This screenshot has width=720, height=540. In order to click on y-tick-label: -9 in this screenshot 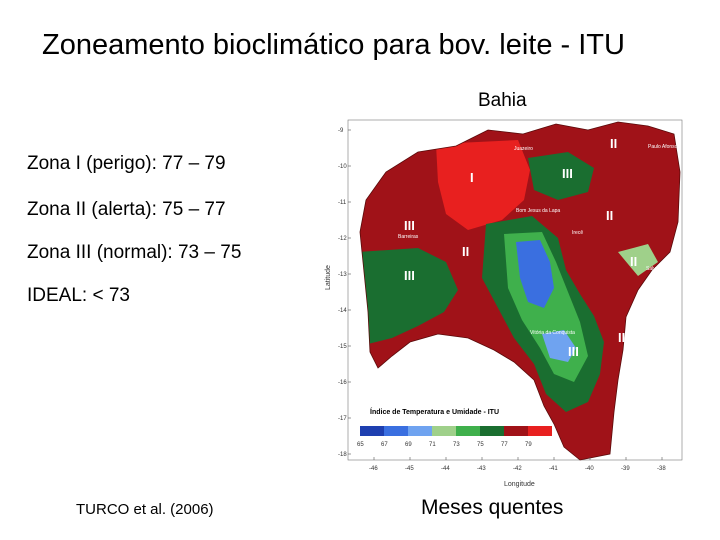, I will do `click(341, 131)`.